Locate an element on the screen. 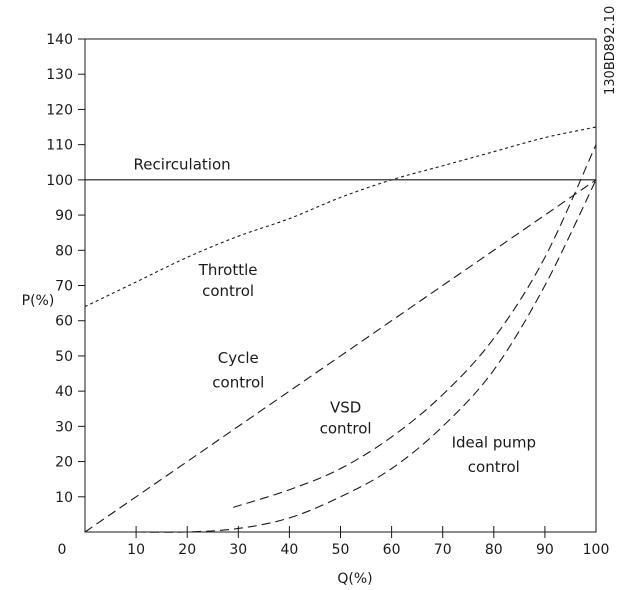 Image resolution: width=624 pixels, height=590 pixels. y-tick-label-90: 90 is located at coordinates (64, 216).